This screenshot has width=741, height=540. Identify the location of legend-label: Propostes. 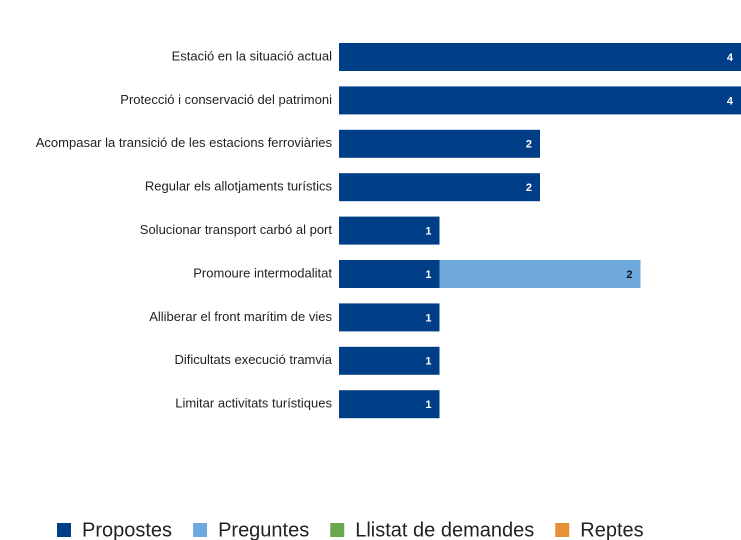
(127, 529).